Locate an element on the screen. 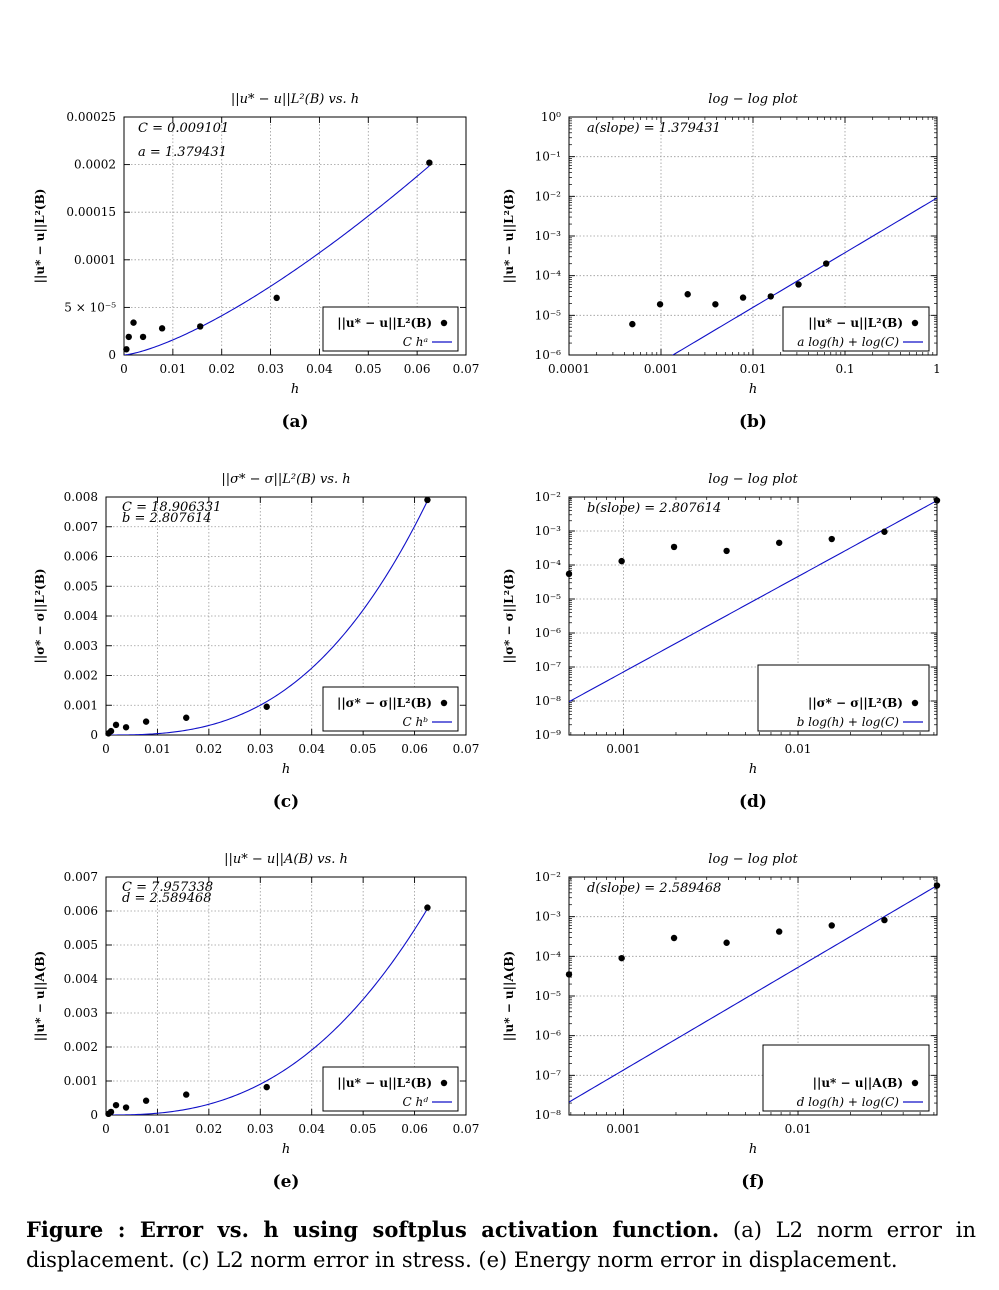 This screenshot has width=999, height=1290. y-tick-label: 10⁰ is located at coordinates (551, 117).